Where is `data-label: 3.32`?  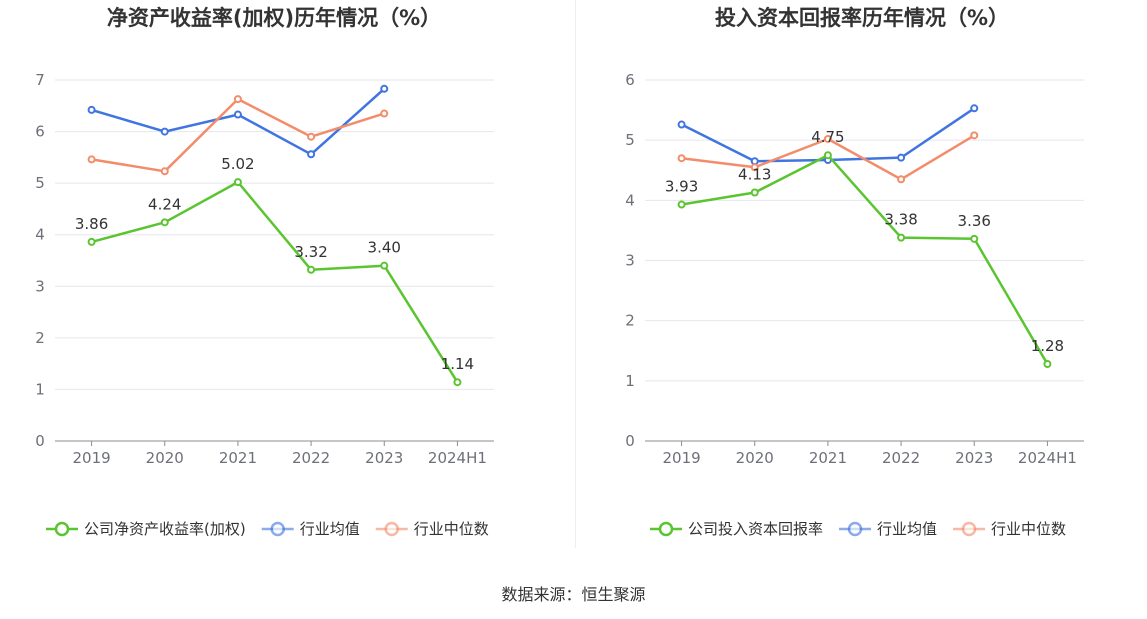
data-label: 3.32 is located at coordinates (310, 252).